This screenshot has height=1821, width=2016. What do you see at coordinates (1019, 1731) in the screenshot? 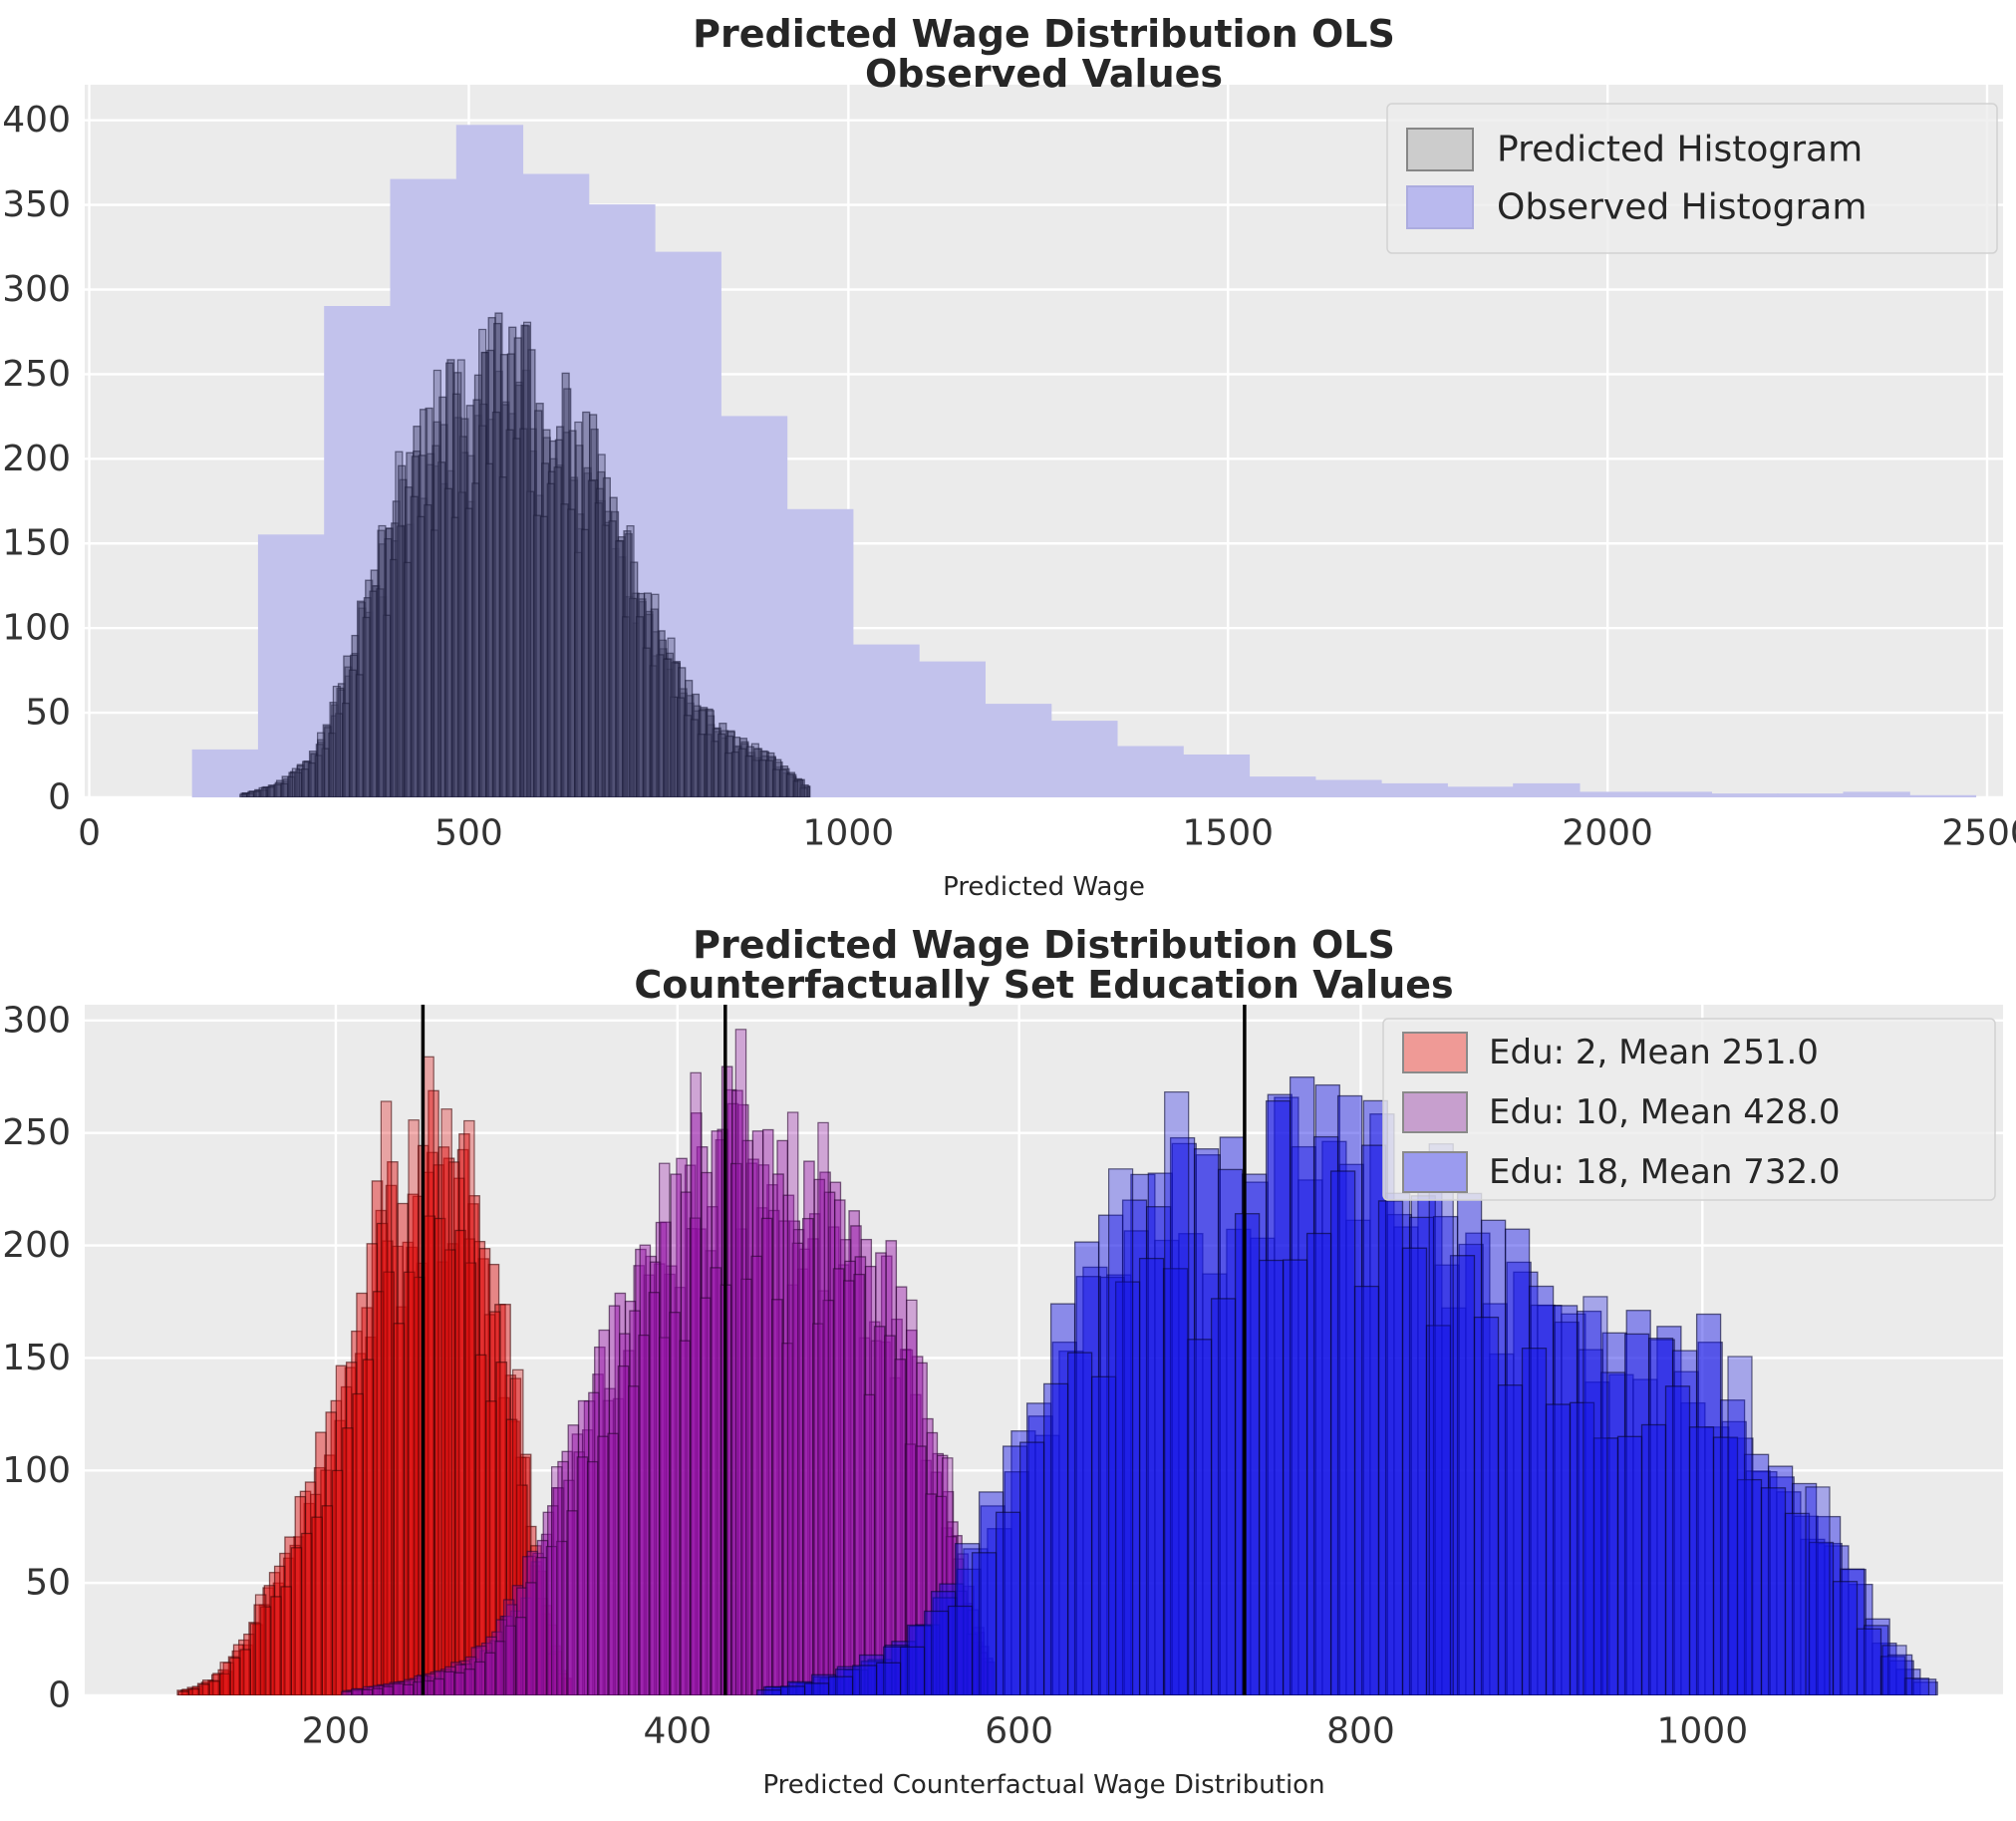
I see `x-tick-label: 600` at bounding box center [1019, 1731].